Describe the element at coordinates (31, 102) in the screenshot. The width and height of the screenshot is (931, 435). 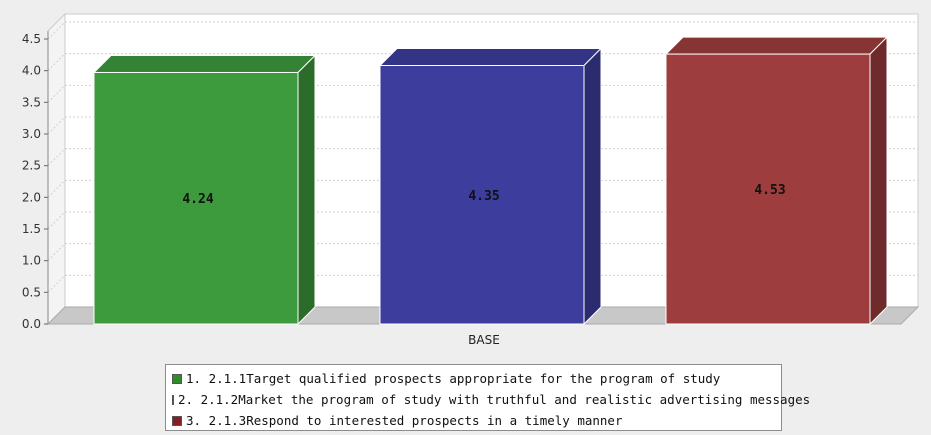
I see `y-tick-label: 3.5` at that location.